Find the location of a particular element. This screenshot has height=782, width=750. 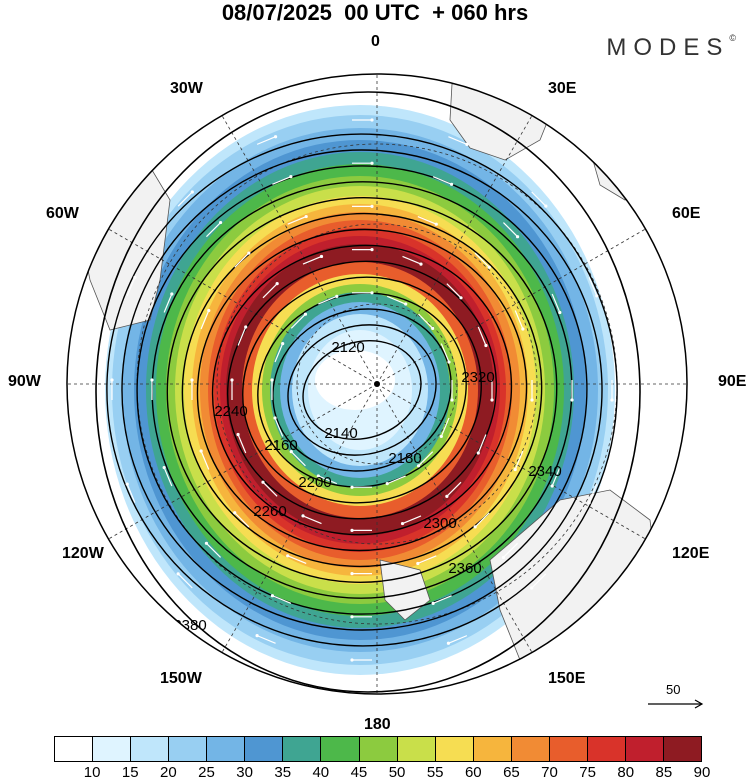

brand-logo: MODES© is located at coordinates (671, 47).